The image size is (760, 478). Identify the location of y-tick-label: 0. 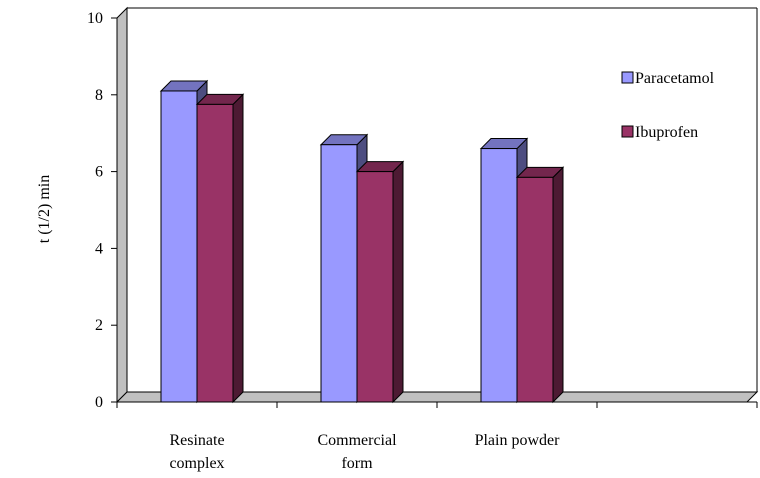
(99, 402).